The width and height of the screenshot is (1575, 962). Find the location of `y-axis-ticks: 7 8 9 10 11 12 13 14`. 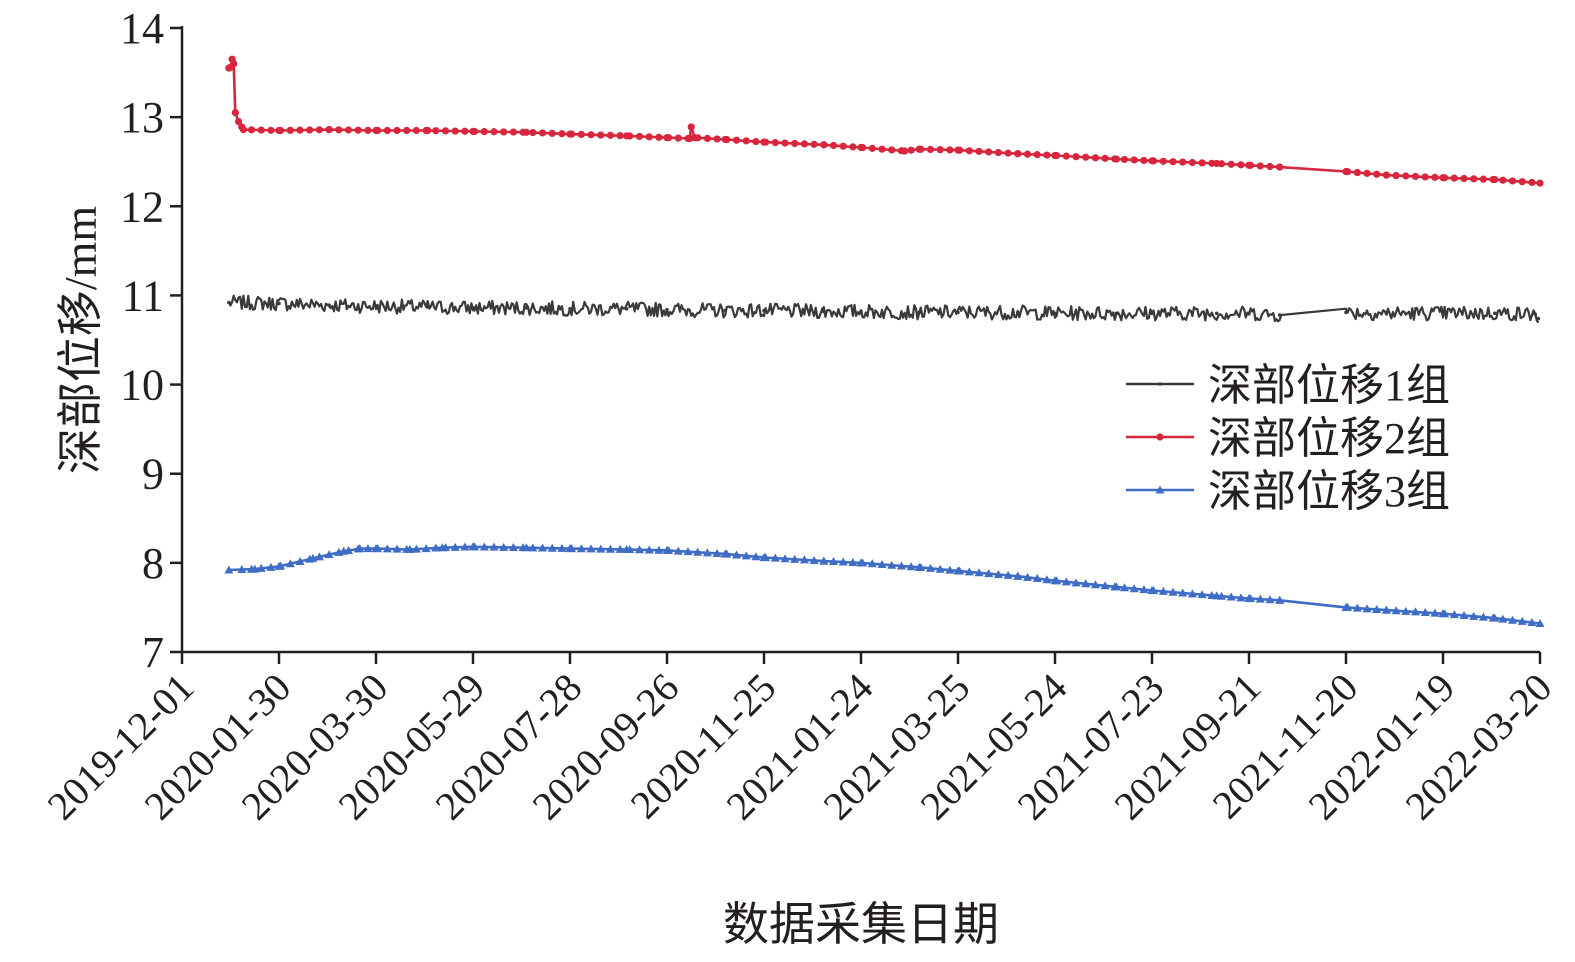

y-axis-ticks: 7 8 9 10 11 12 13 14 is located at coordinates (151, 340).